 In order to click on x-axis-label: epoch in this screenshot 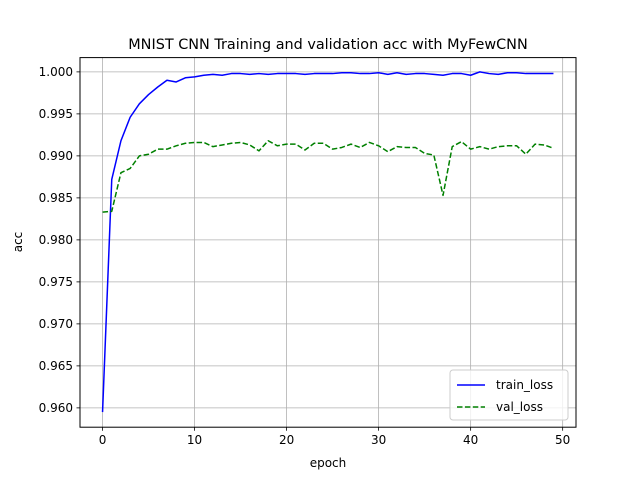, I will do `click(328, 463)`.